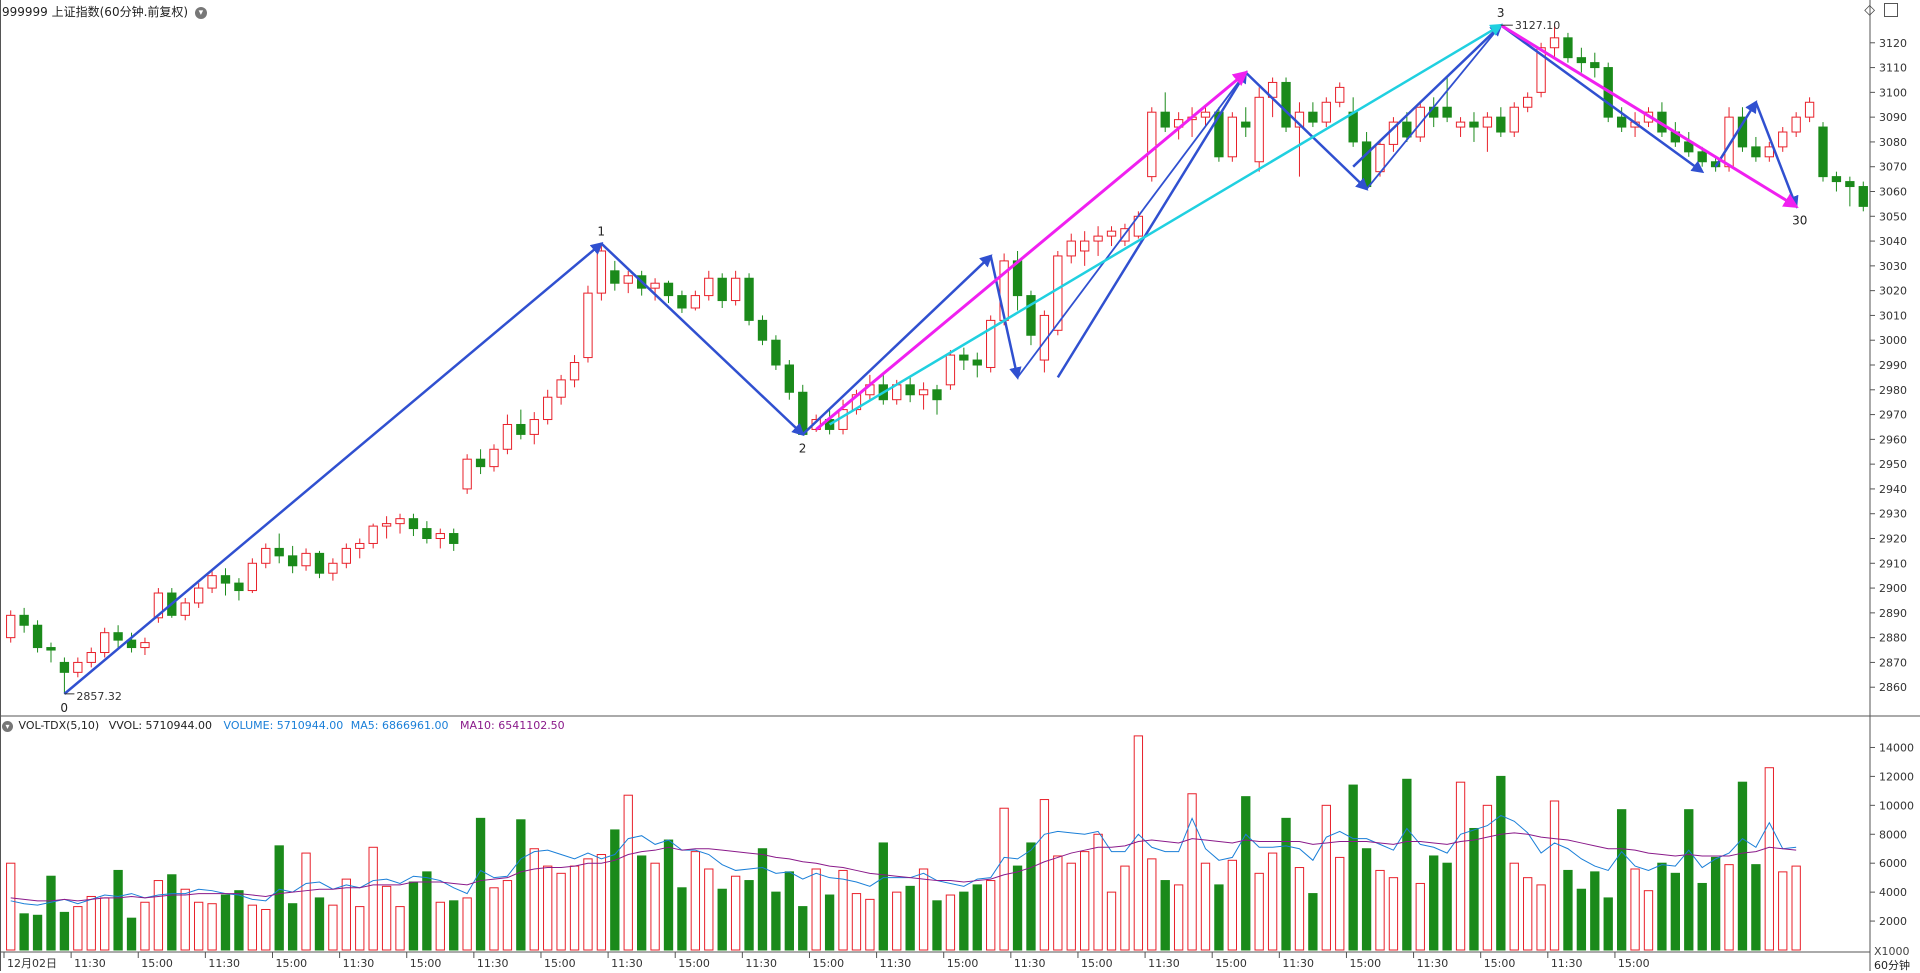  What do you see at coordinates (1896, 805) in the screenshot?
I see `volume-tick-label: 10000` at bounding box center [1896, 805].